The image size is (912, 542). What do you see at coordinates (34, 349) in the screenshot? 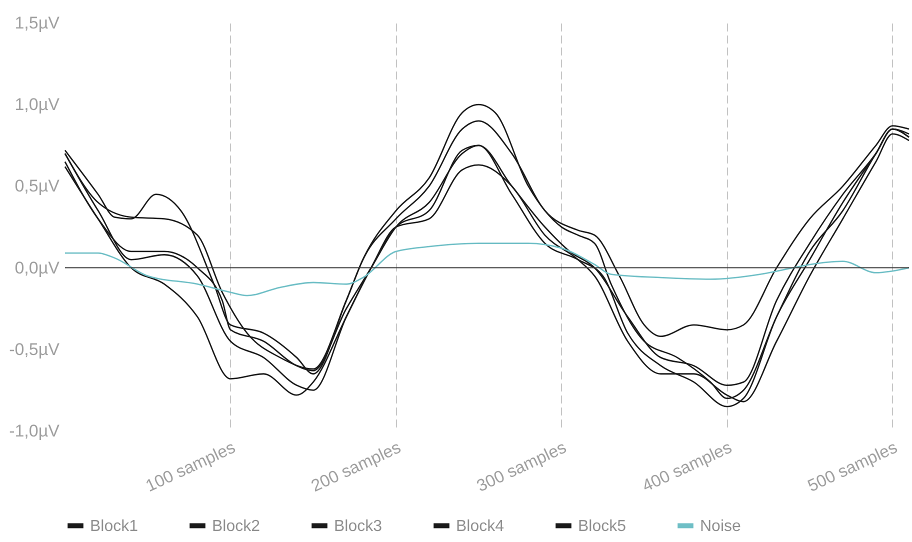
I see `y-tick-label: -0,5µV` at bounding box center [34, 349].